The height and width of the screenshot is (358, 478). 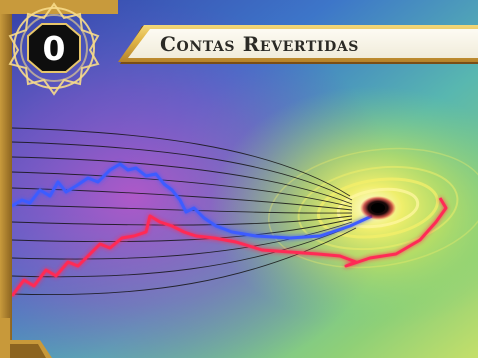 I want to click on octagon-cost-badge-icon, so click(x=54, y=48).